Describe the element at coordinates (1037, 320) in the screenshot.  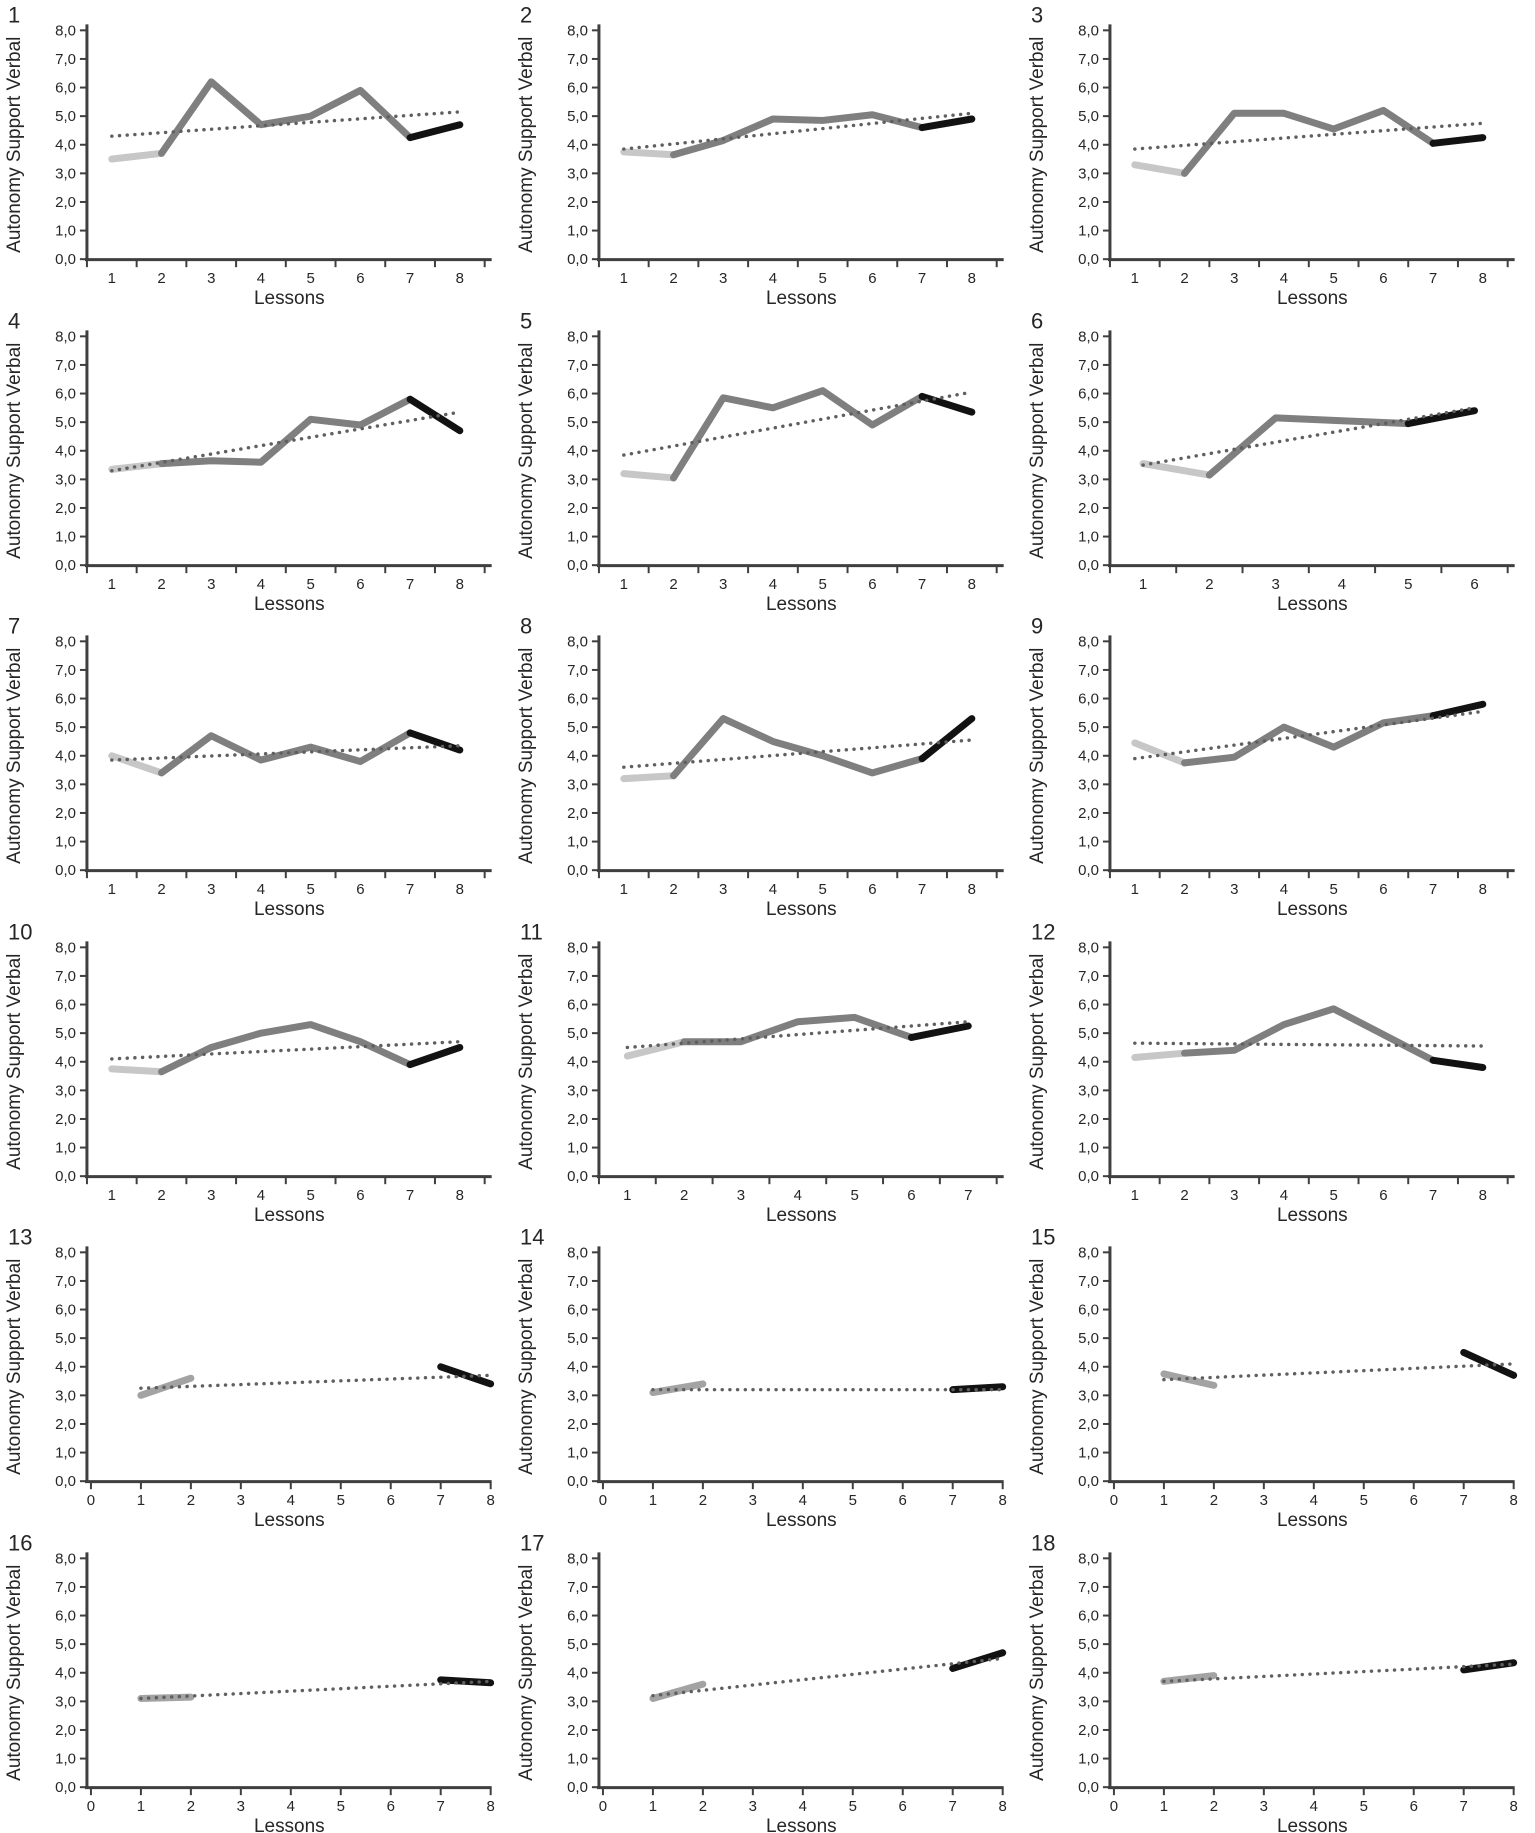
I see `panel-number: 6` at that location.